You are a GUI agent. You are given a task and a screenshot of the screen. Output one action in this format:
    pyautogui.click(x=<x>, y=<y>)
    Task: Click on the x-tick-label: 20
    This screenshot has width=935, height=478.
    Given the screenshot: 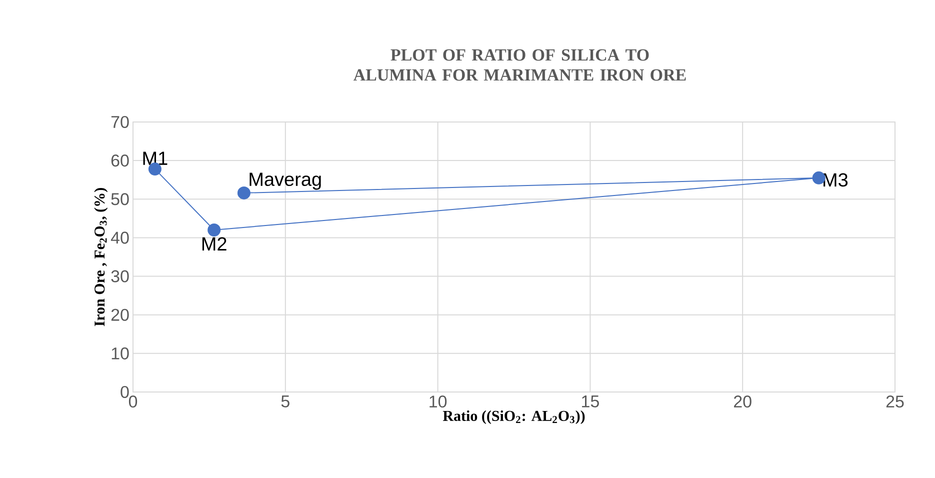 What is the action you would take?
    pyautogui.click(x=743, y=402)
    